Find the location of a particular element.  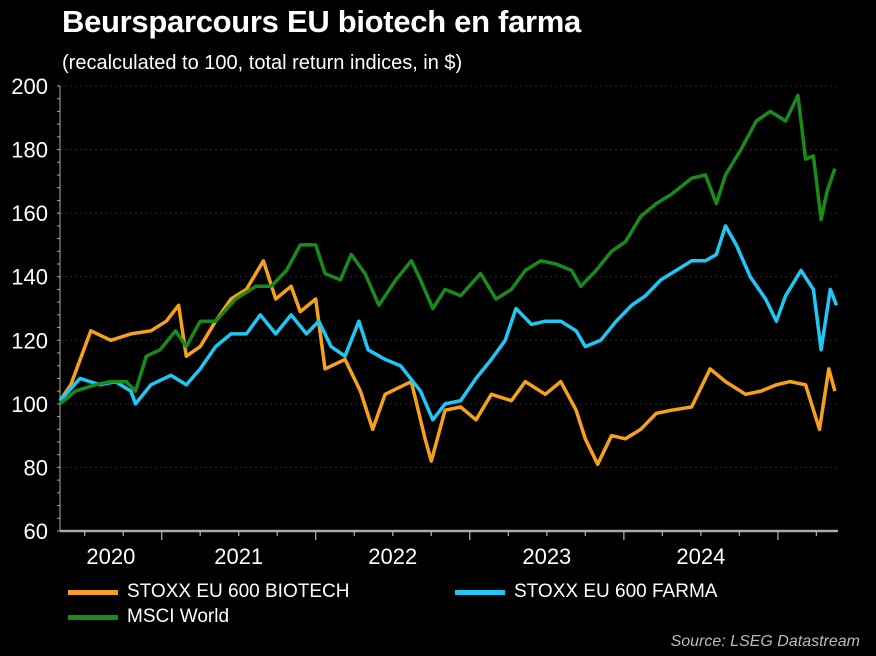

x-tick-label: 2022 is located at coordinates (392, 556).